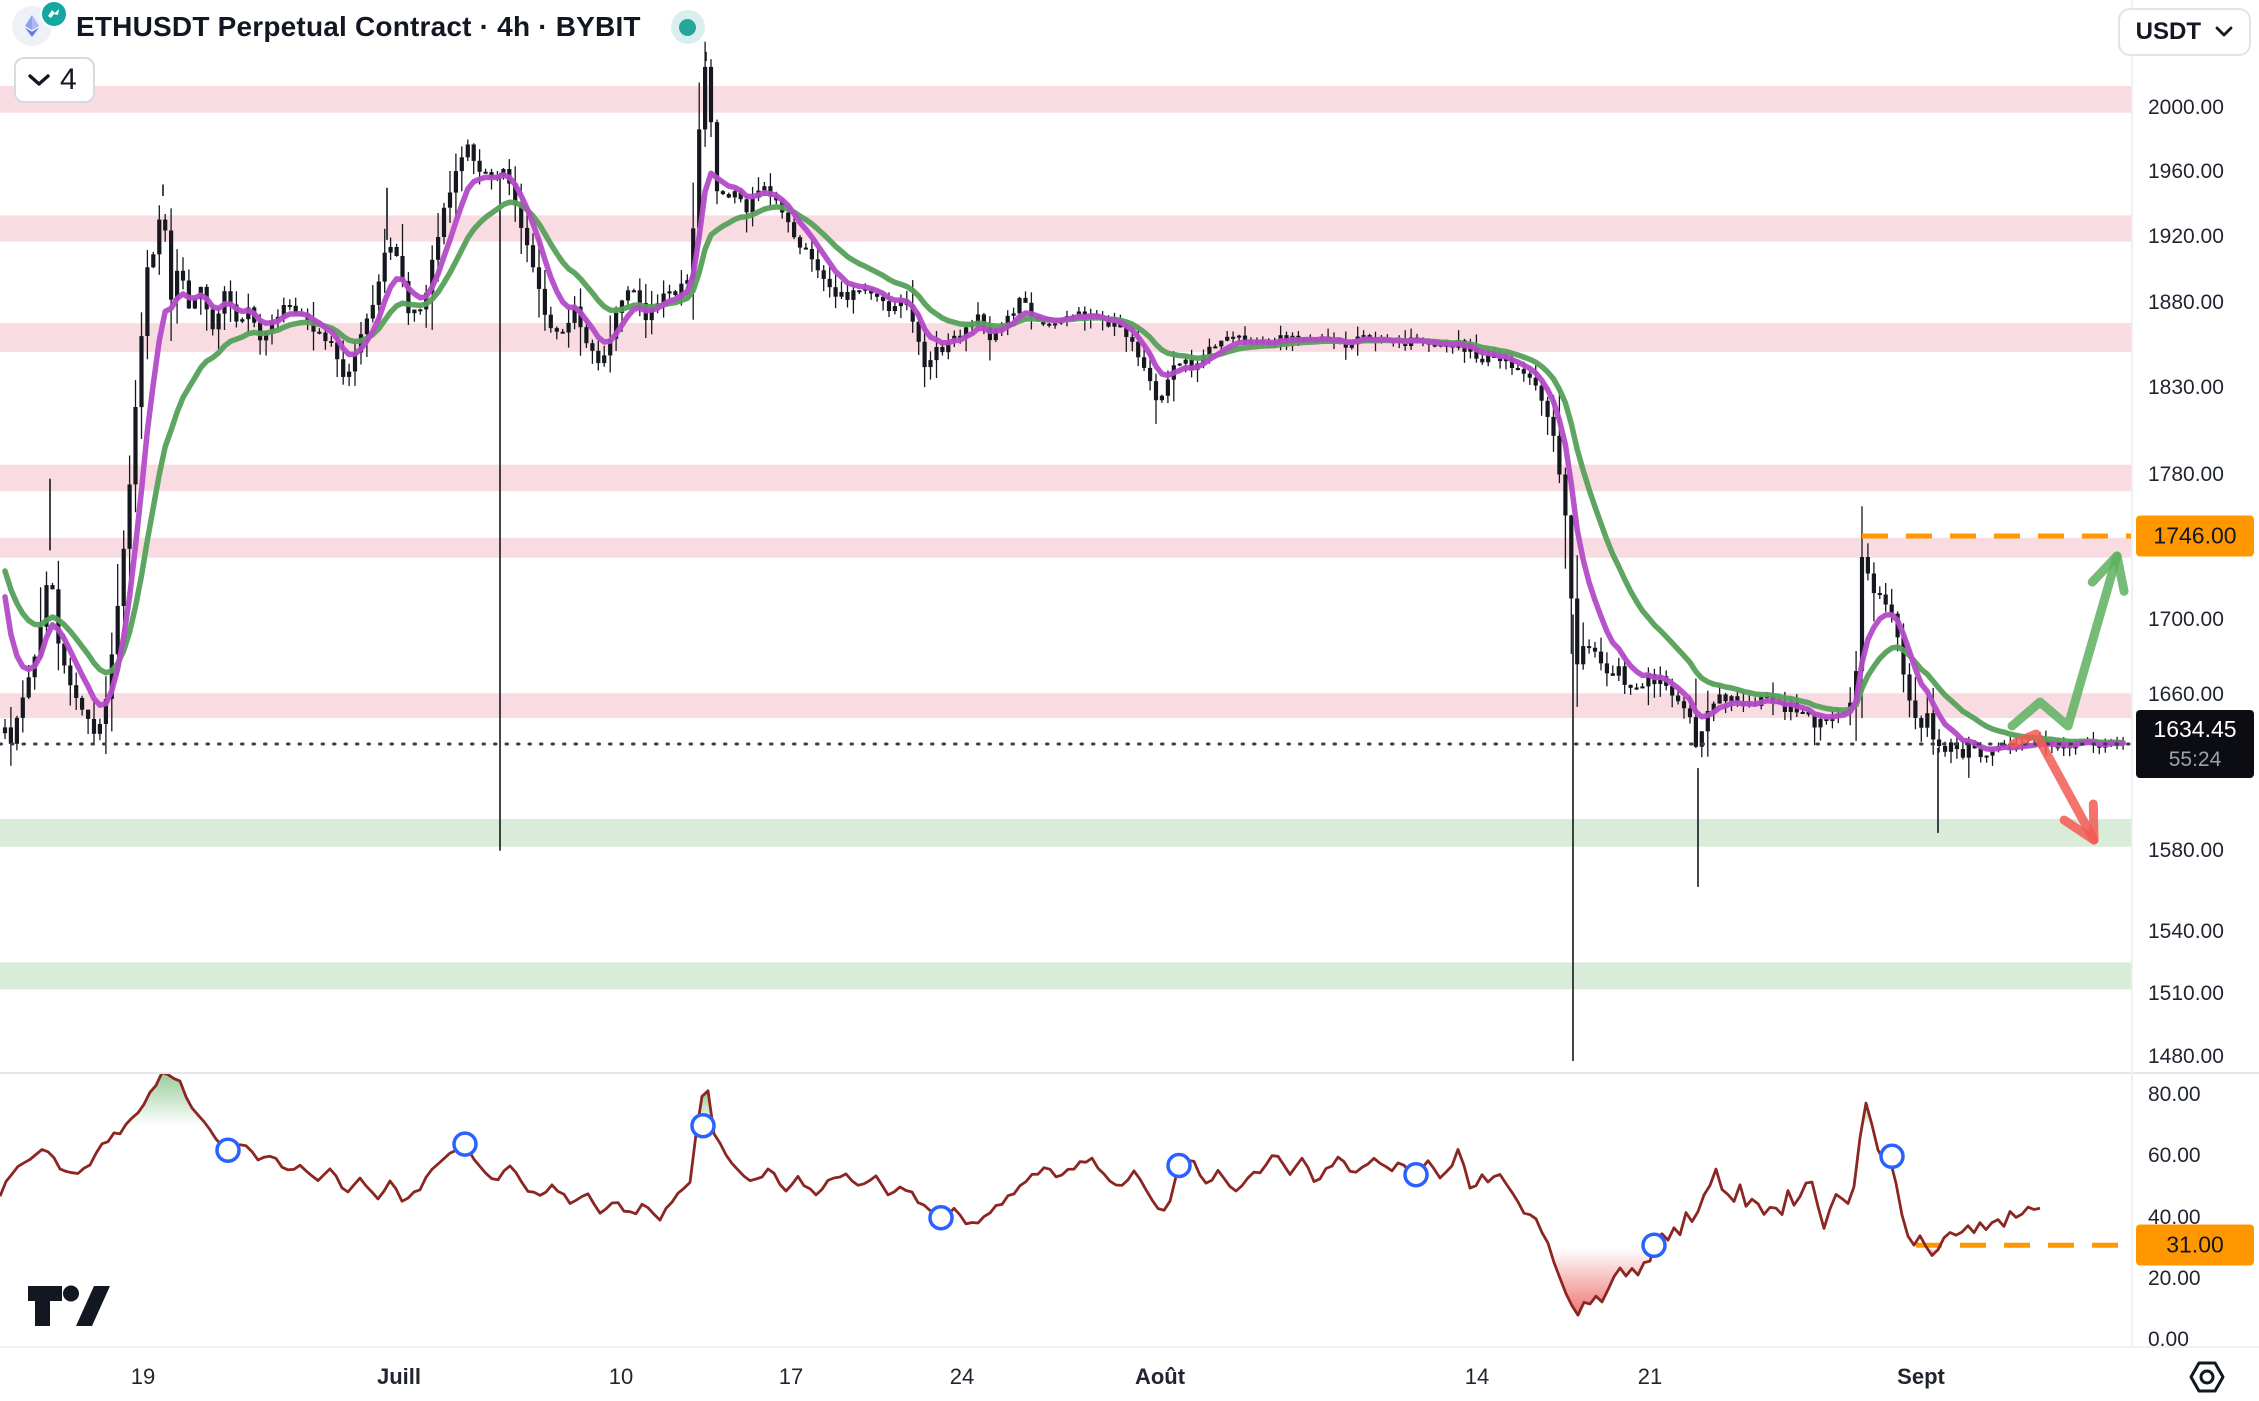  Describe the element at coordinates (1477, 1376) in the screenshot. I see `time-axis-label: 14` at that location.